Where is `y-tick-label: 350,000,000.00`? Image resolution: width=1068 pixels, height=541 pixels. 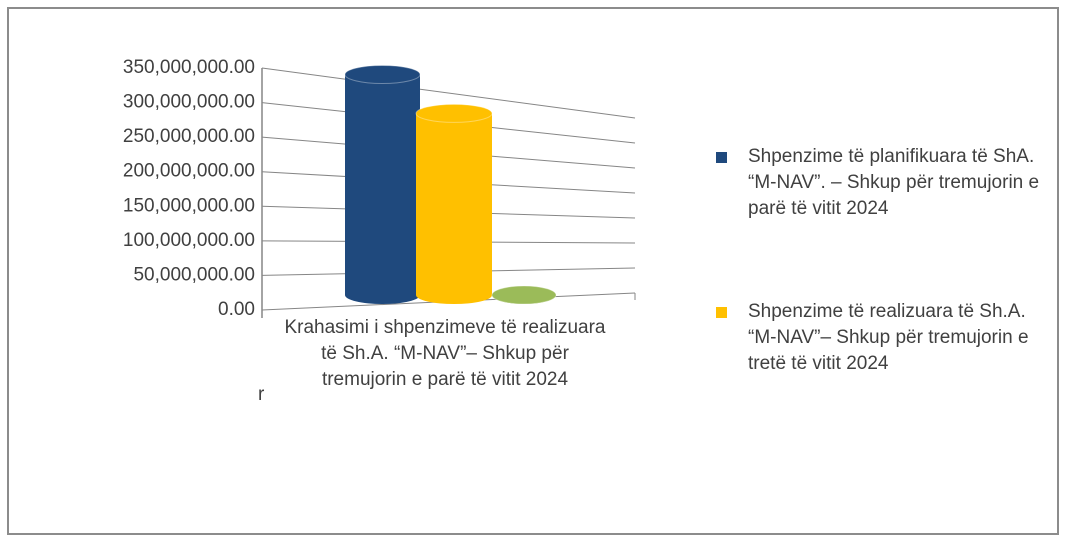
y-tick-label: 350,000,000.00 is located at coordinates (189, 67).